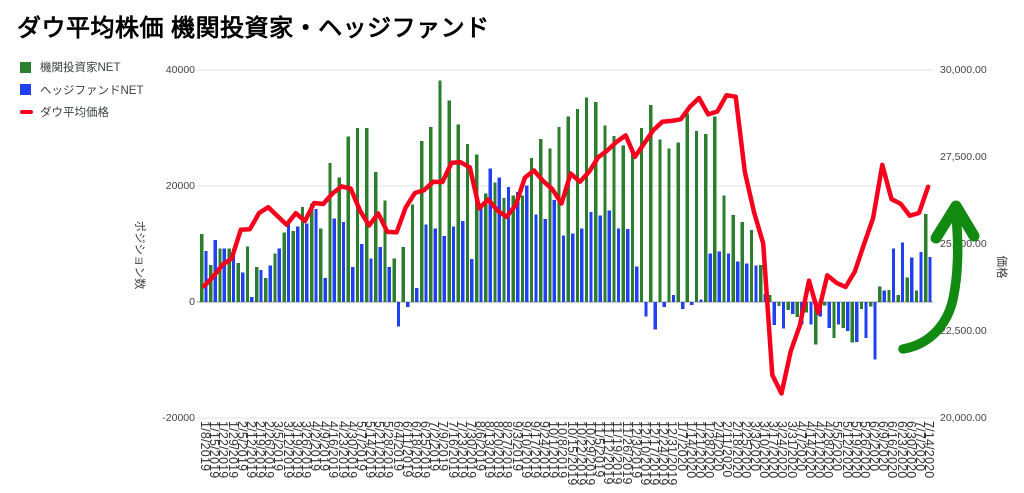 Image resolution: width=1024 pixels, height=493 pixels. Describe the element at coordinates (253, 28) in the screenshot. I see `chart-title: ダウ平均株価 機関投資家・ヘッジファンド` at that location.